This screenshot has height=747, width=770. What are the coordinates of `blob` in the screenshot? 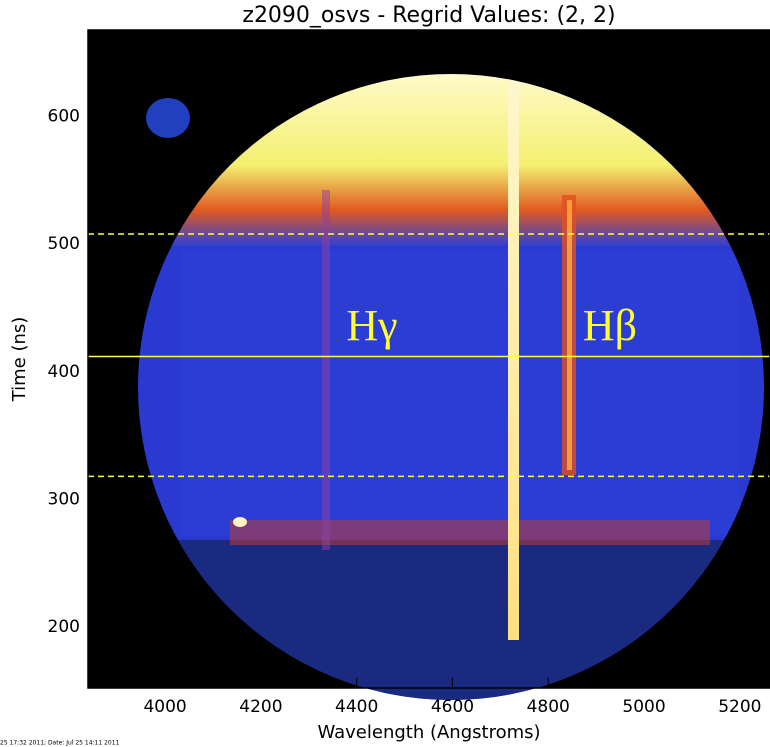 It's located at (168, 118).